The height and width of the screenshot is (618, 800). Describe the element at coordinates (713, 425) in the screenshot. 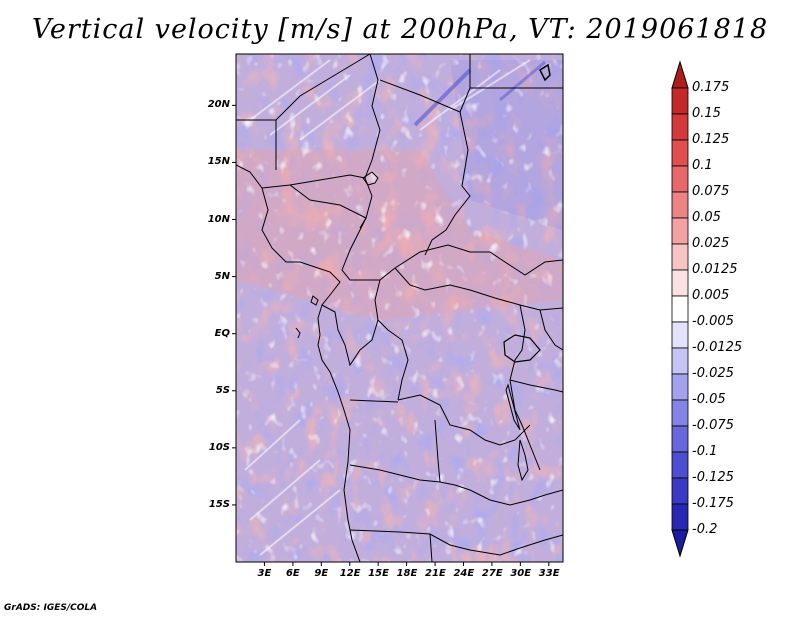

I see `colorbar-label: -0.075` at that location.